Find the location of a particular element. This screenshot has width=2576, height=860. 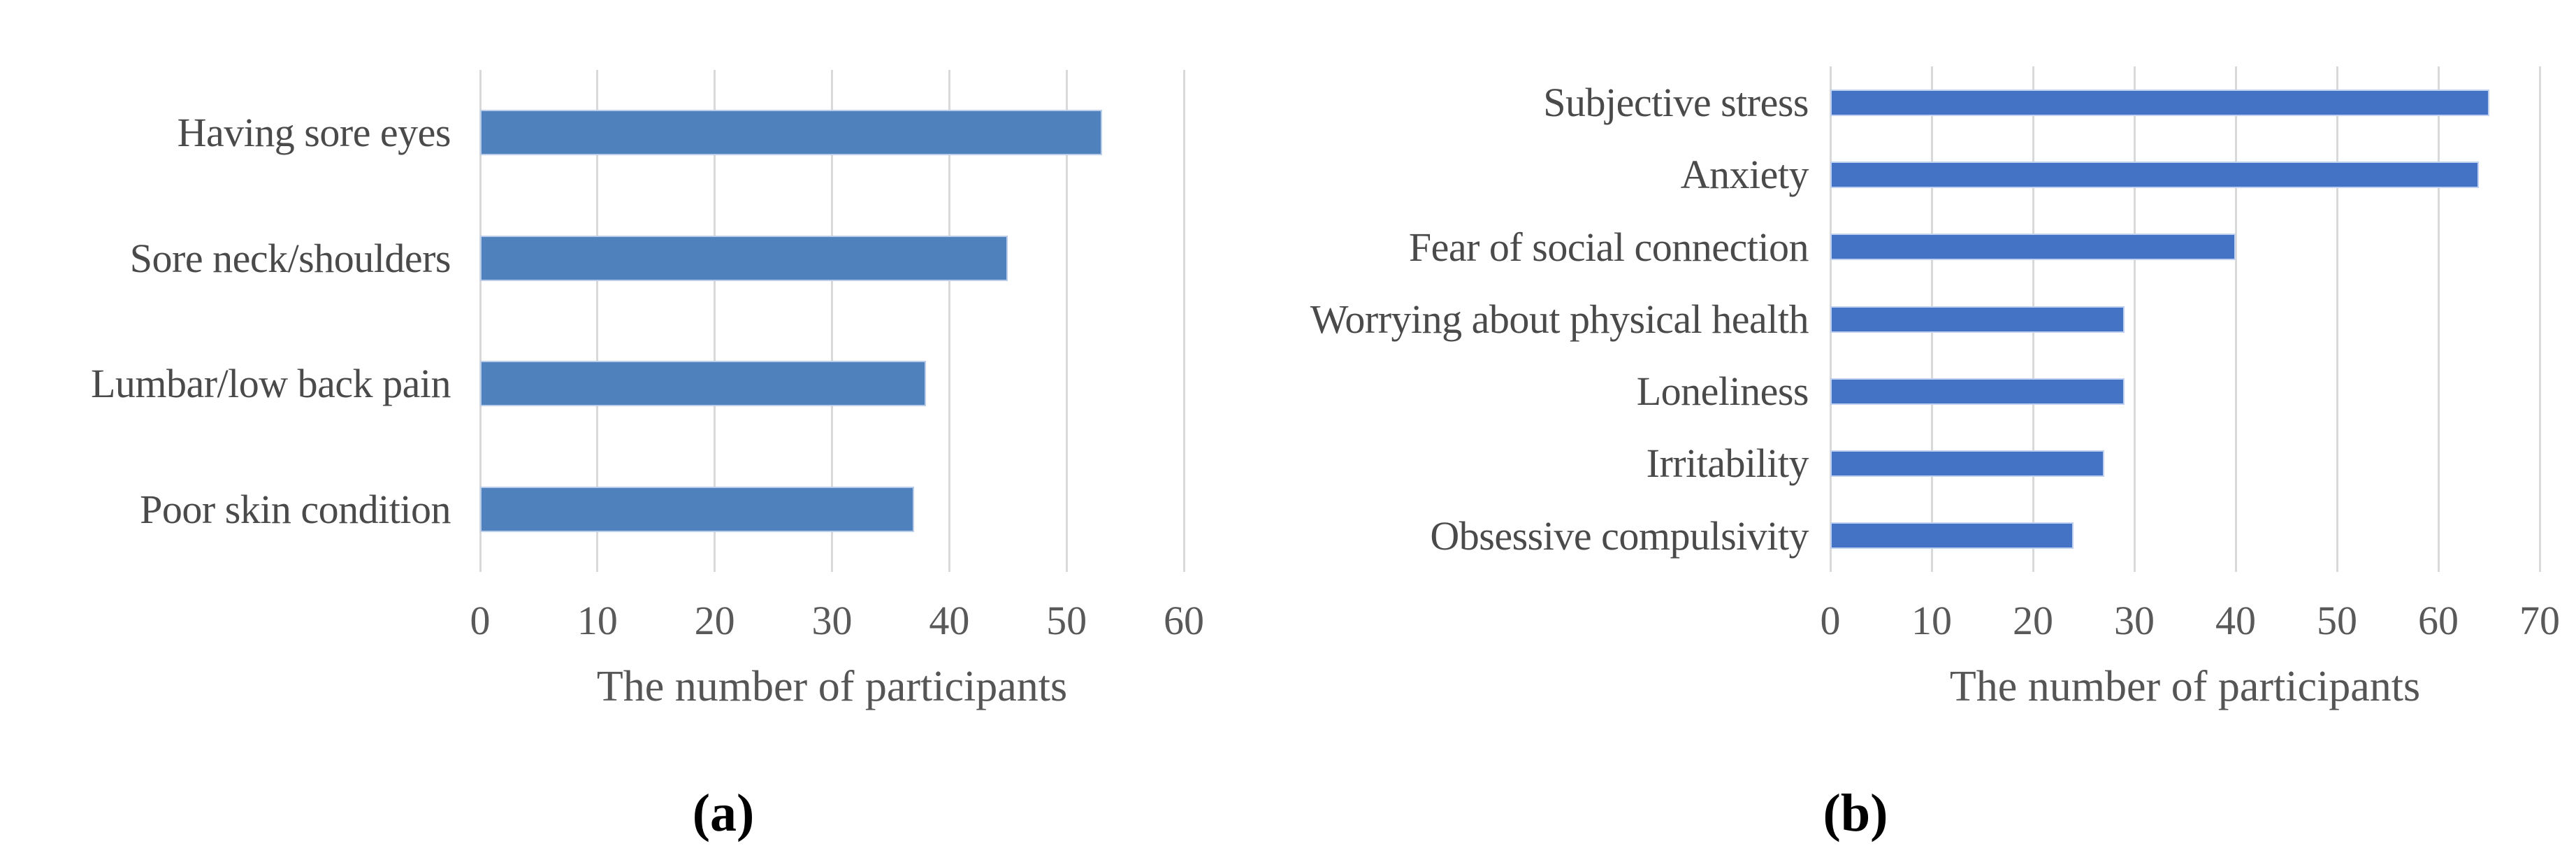

panel-caption-a: (a) is located at coordinates (723, 814).